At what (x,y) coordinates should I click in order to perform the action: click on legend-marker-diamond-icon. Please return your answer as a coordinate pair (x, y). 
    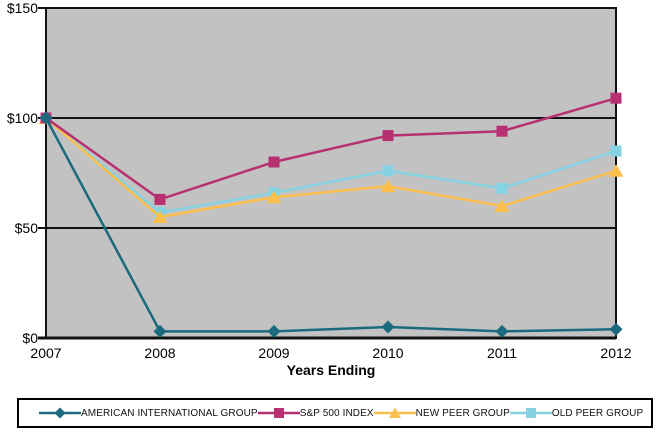
    Looking at the image, I should click on (60, 413).